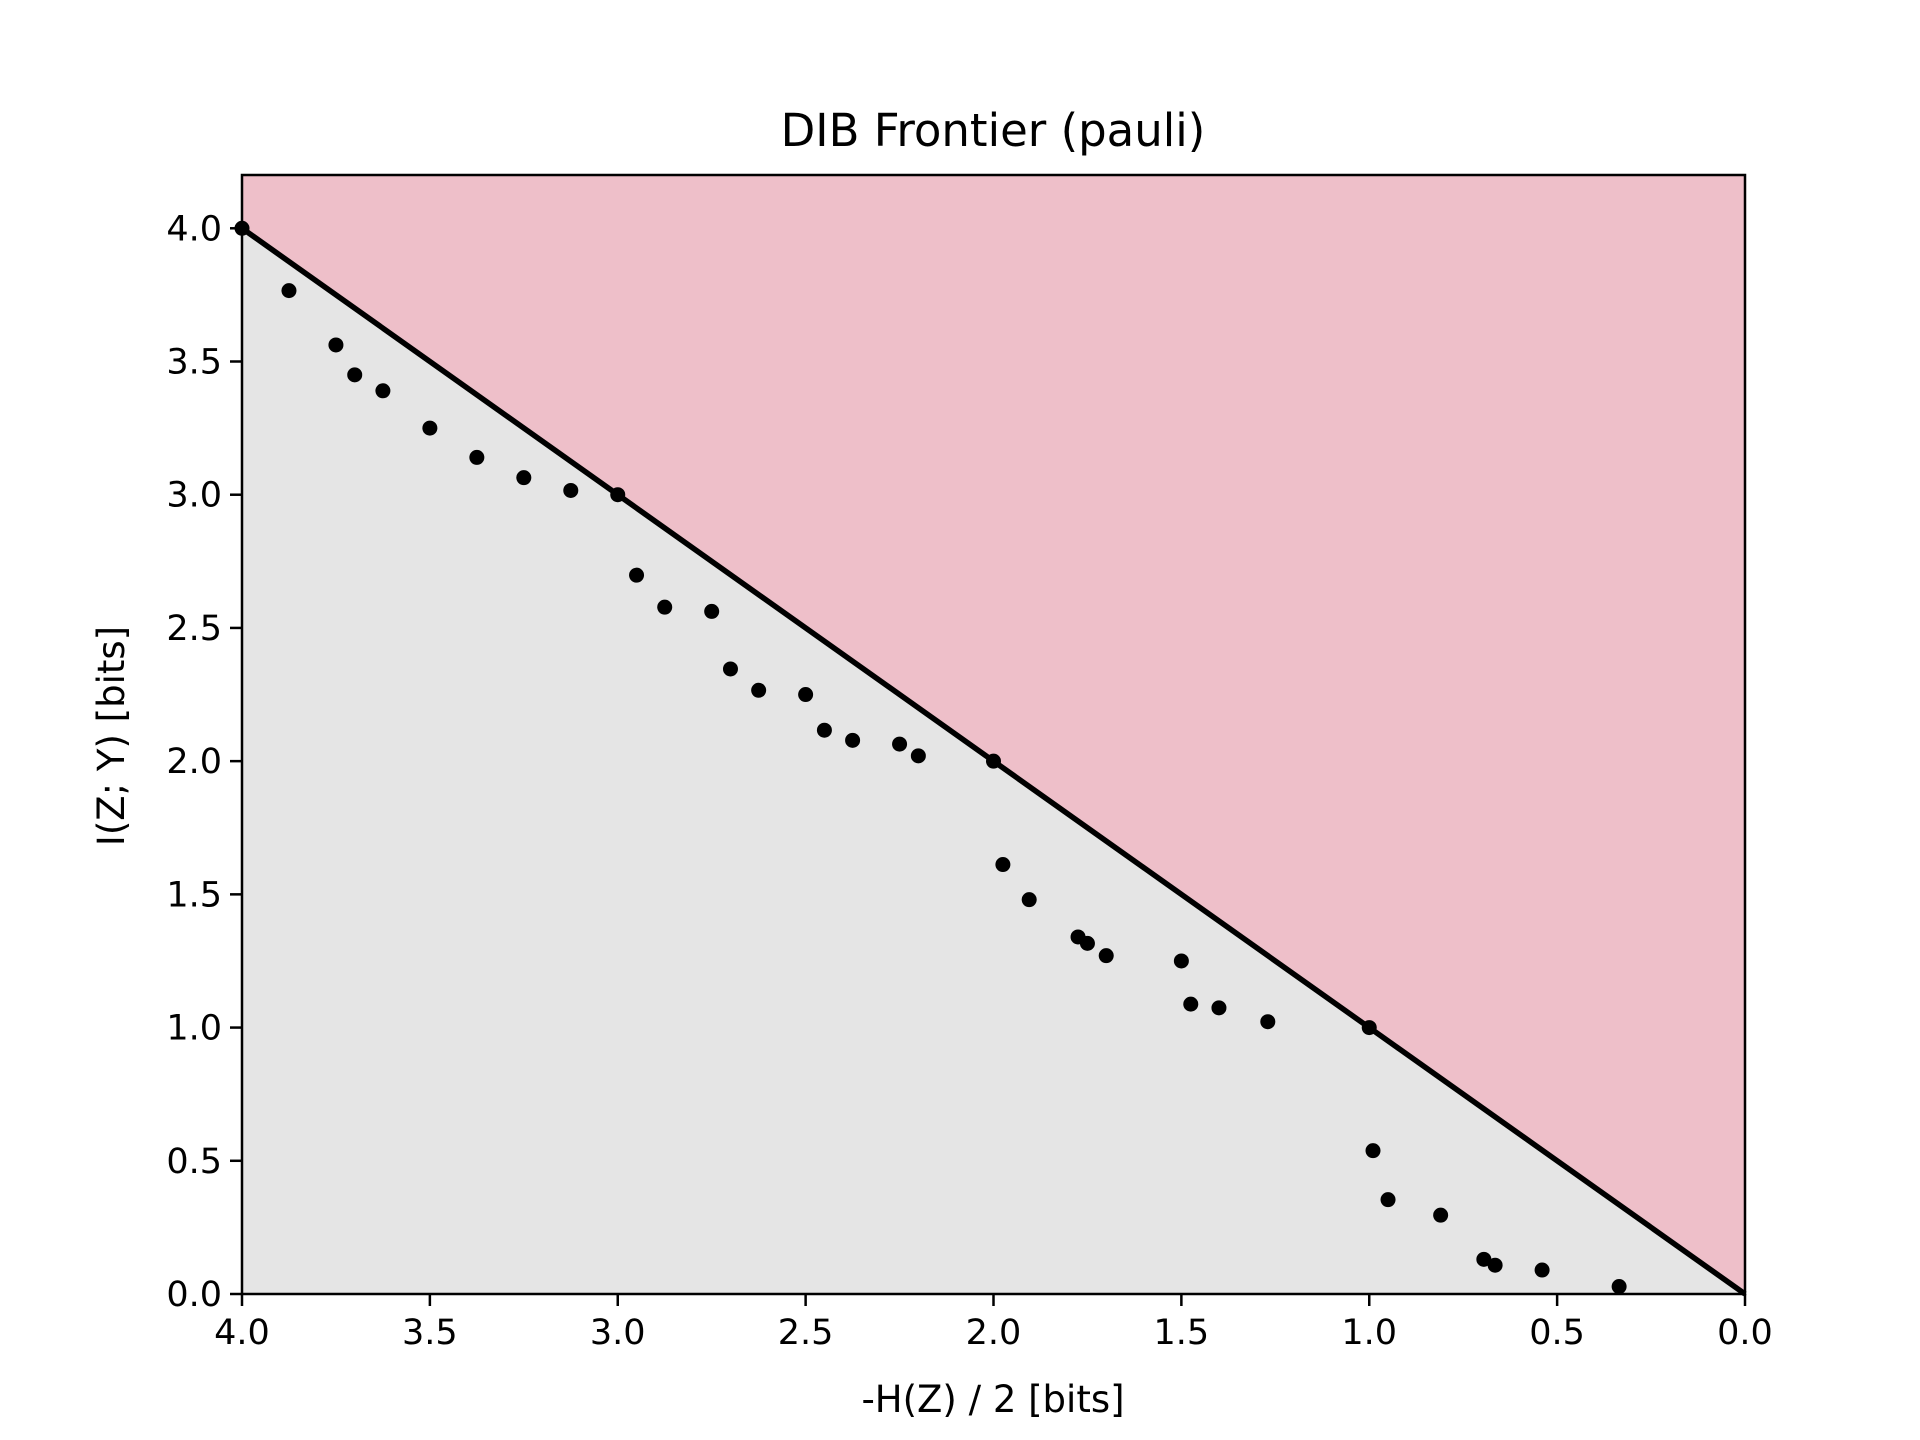 The image size is (1920, 1440). What do you see at coordinates (1557, 1333) in the screenshot?
I see `x-tick-label: 0.5` at bounding box center [1557, 1333].